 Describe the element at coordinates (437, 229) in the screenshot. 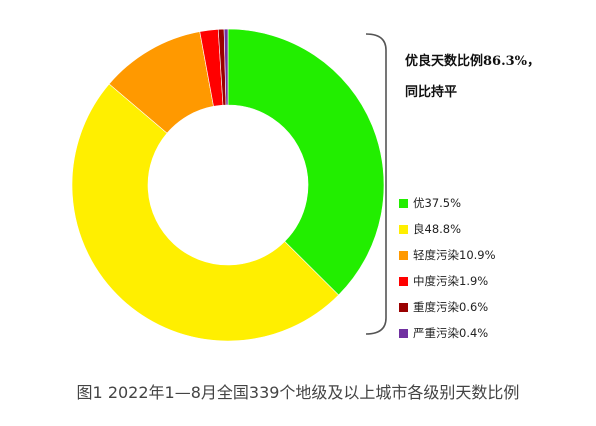

I see `legend-label-1: 良48.8%` at that location.